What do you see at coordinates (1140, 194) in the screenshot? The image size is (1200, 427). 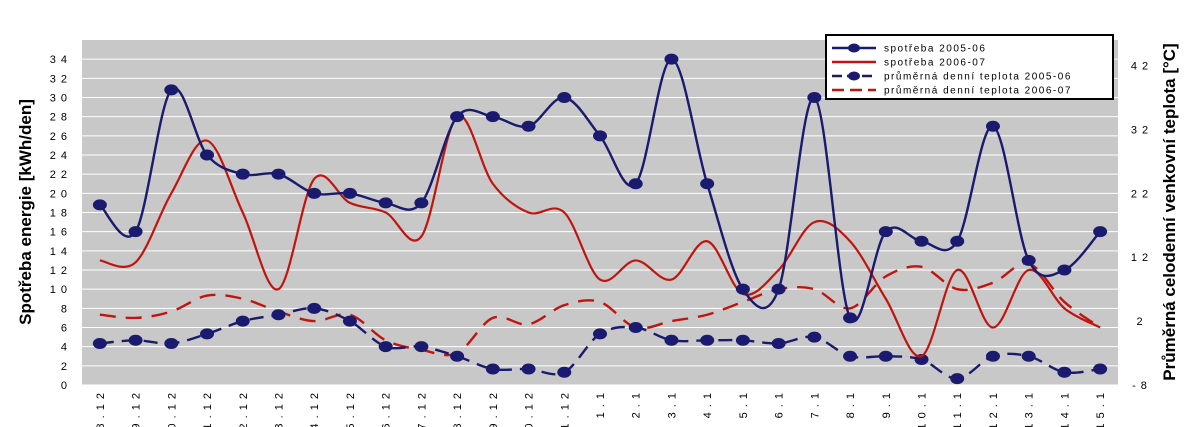 I see `y2-tick-label: 2 2` at bounding box center [1140, 194].